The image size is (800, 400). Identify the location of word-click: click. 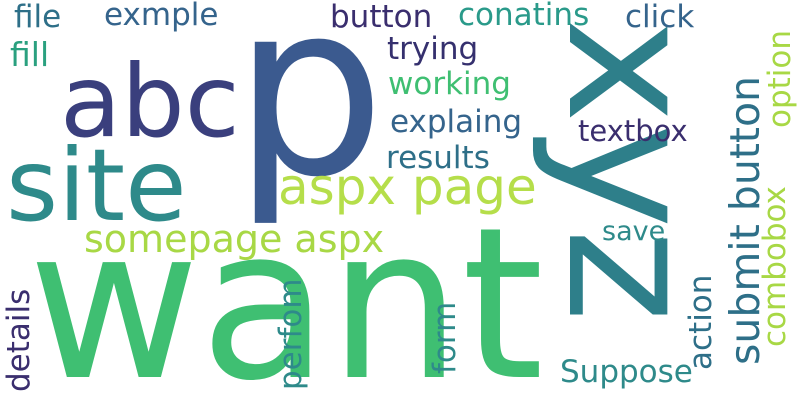
(660, 17).